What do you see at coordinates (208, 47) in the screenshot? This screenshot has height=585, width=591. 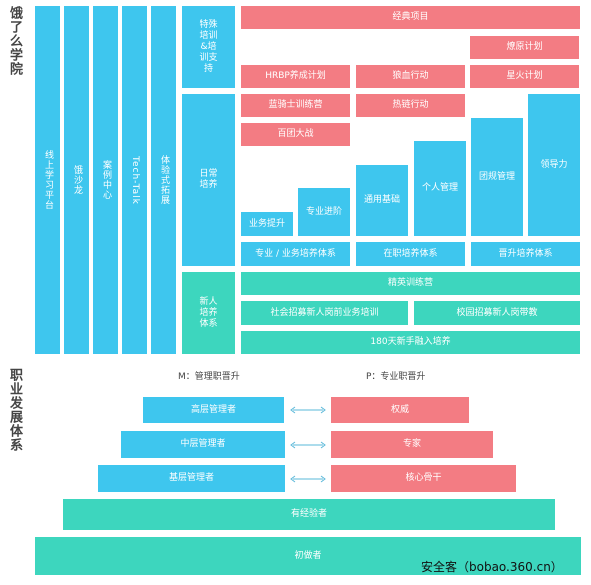 I see `category-special: 特殊培训&培训支持` at bounding box center [208, 47].